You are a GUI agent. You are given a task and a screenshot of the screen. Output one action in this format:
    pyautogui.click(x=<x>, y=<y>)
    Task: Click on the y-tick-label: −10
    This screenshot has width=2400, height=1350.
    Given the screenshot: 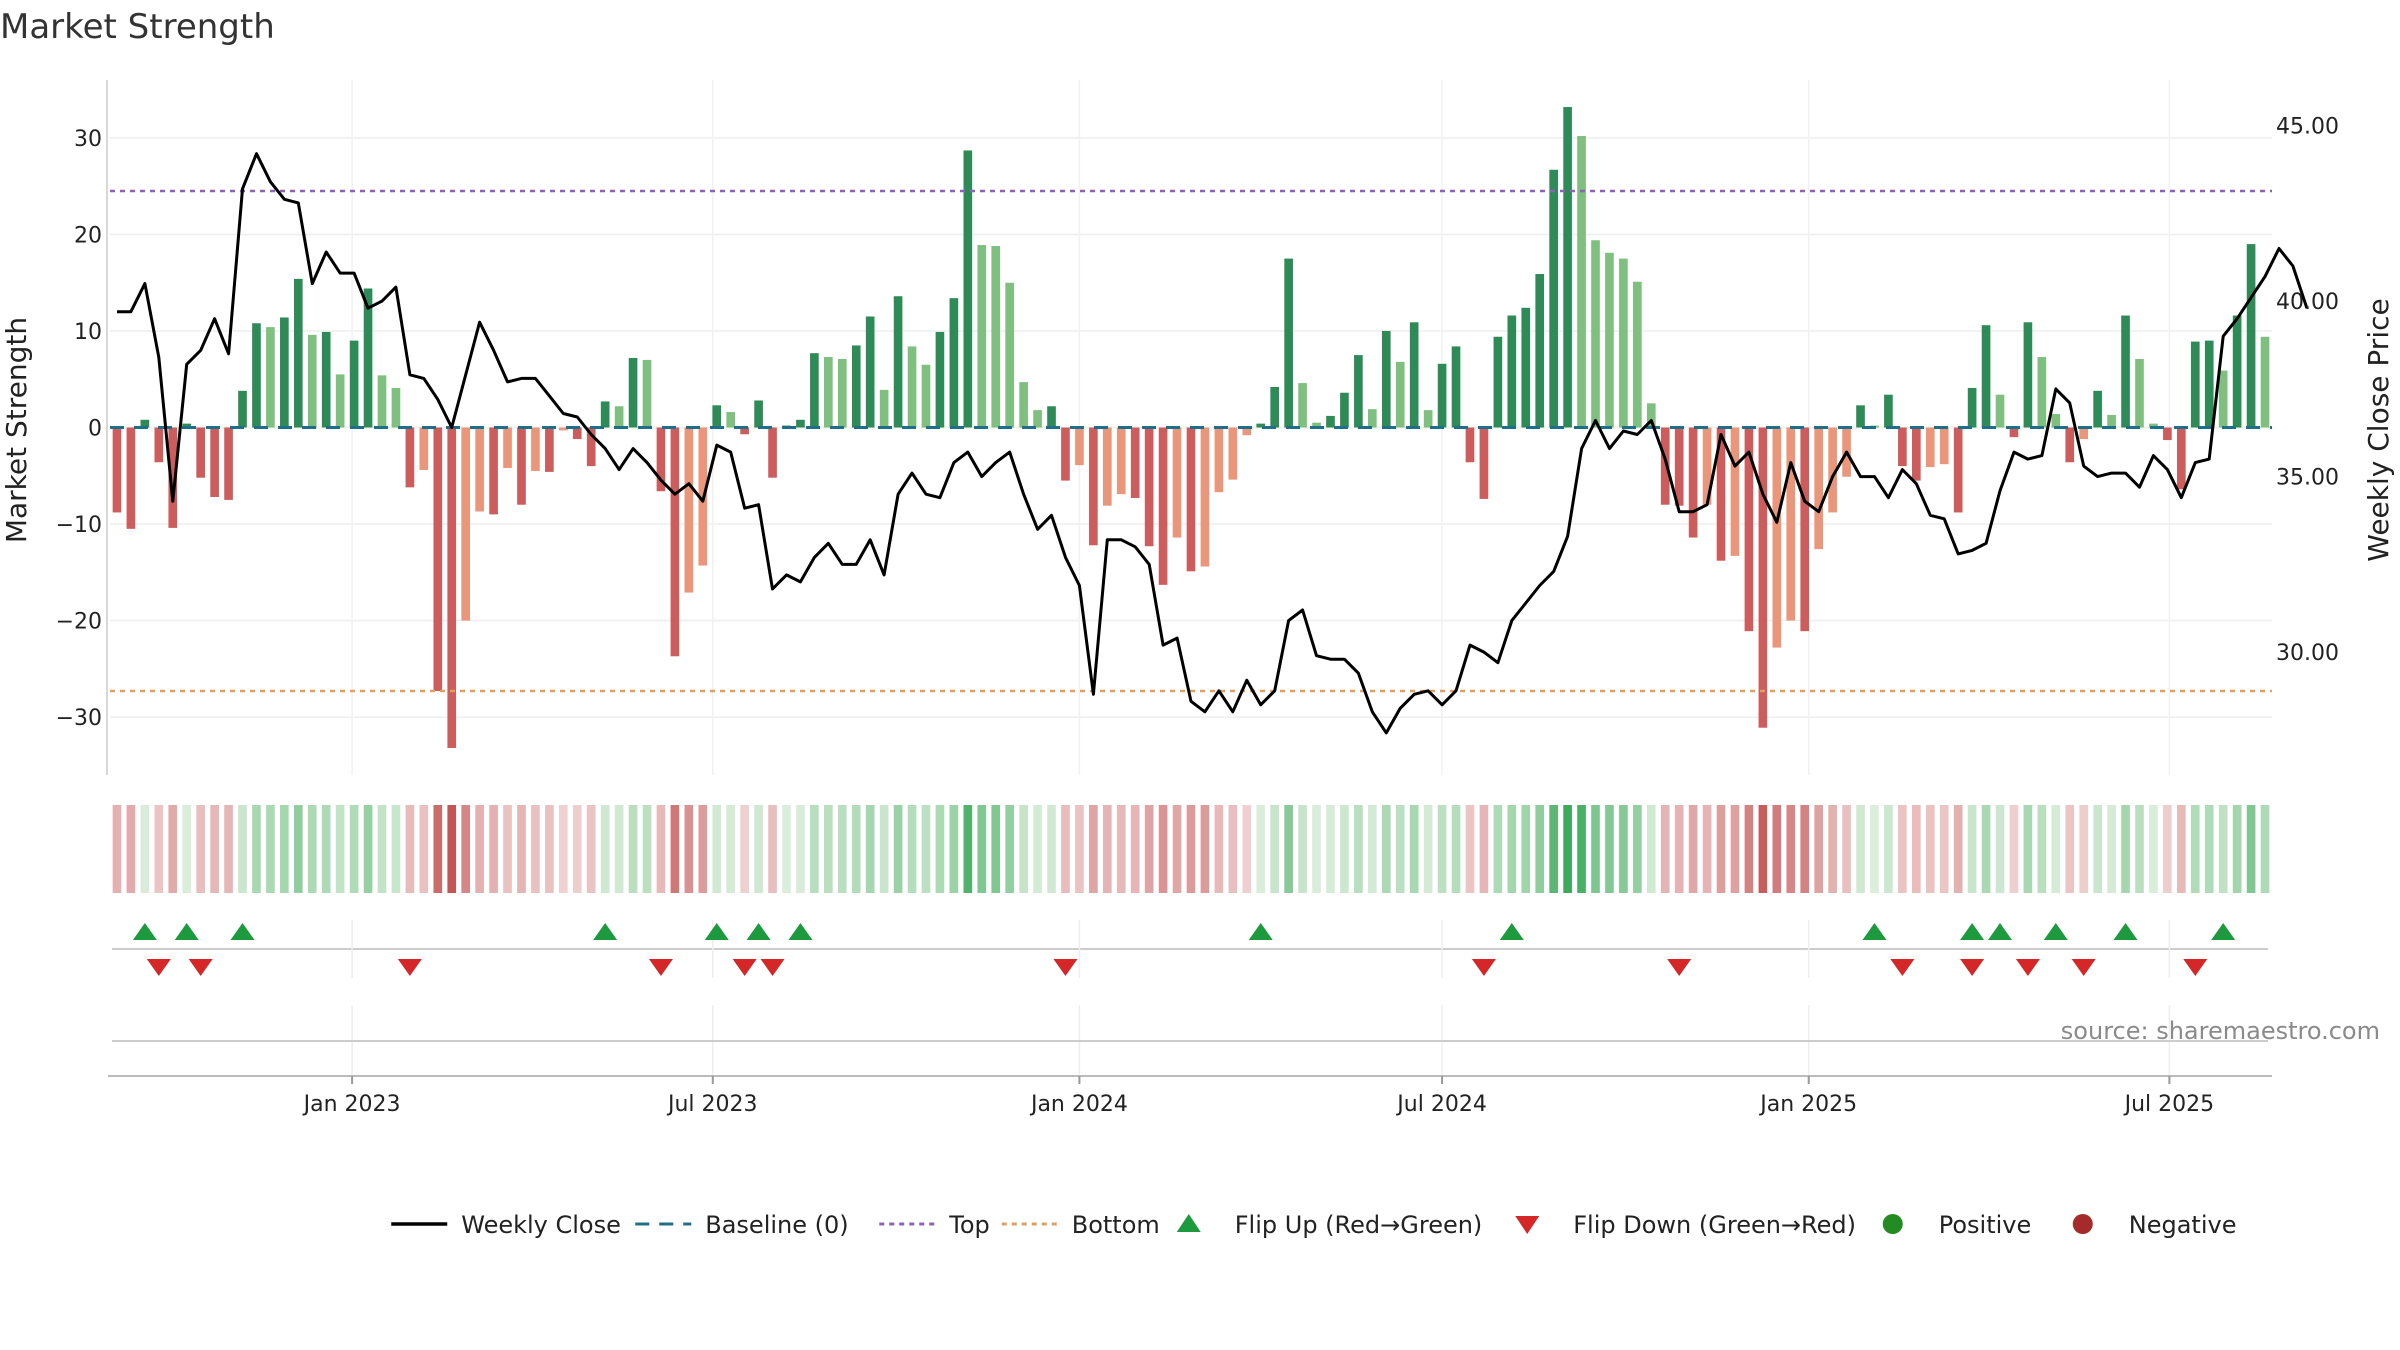 What is the action you would take?
    pyautogui.click(x=79, y=525)
    